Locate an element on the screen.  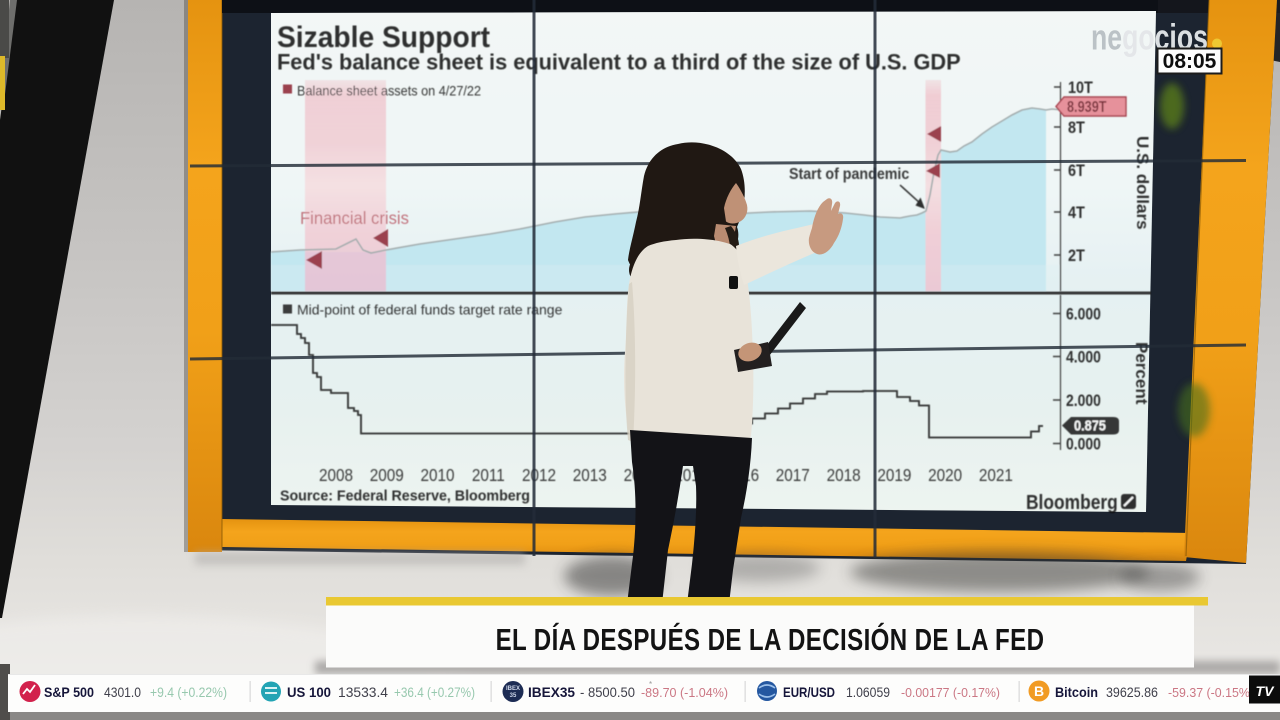
svg-text:Source: Federal Reserve, Bloom: Source: Federal Reserve, Bloomberg is located at coordinates (405, 496).